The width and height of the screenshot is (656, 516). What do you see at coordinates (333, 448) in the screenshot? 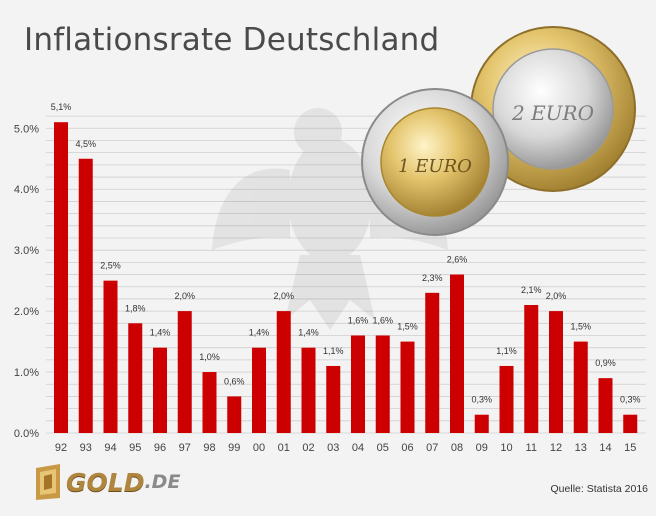
I see `x-tick-label: 03` at bounding box center [333, 448].